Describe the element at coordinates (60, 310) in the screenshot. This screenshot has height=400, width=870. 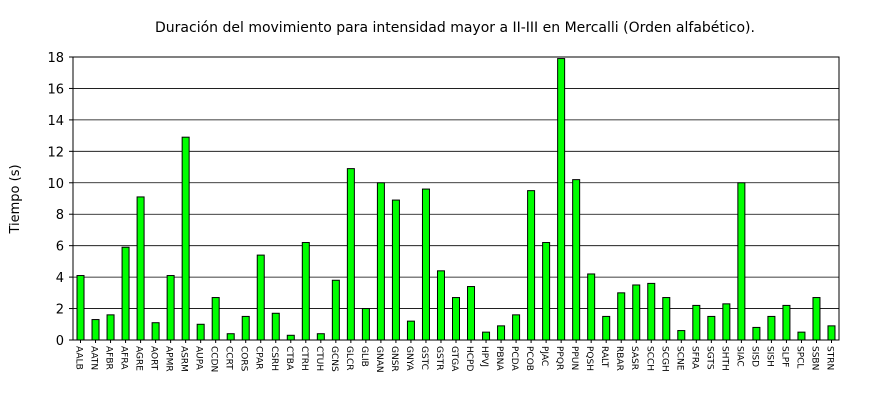
I see `y-tick-label: 2` at that location.